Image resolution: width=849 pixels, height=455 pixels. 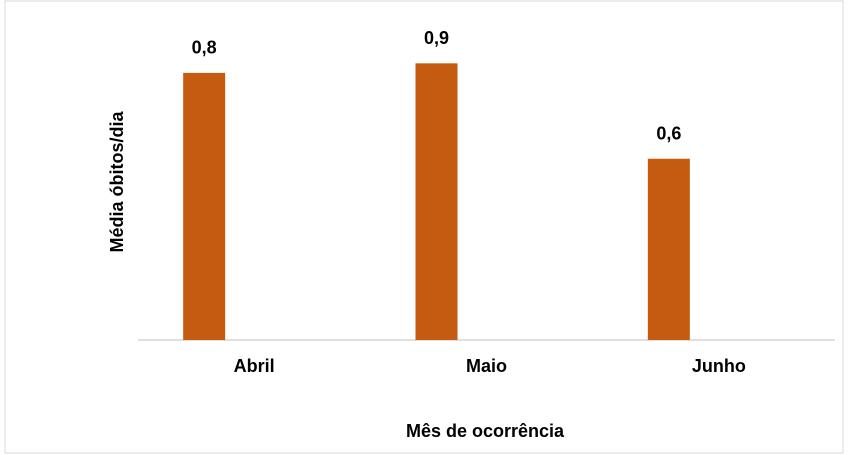 I want to click on x-tick-label: Abril, so click(x=254, y=366).